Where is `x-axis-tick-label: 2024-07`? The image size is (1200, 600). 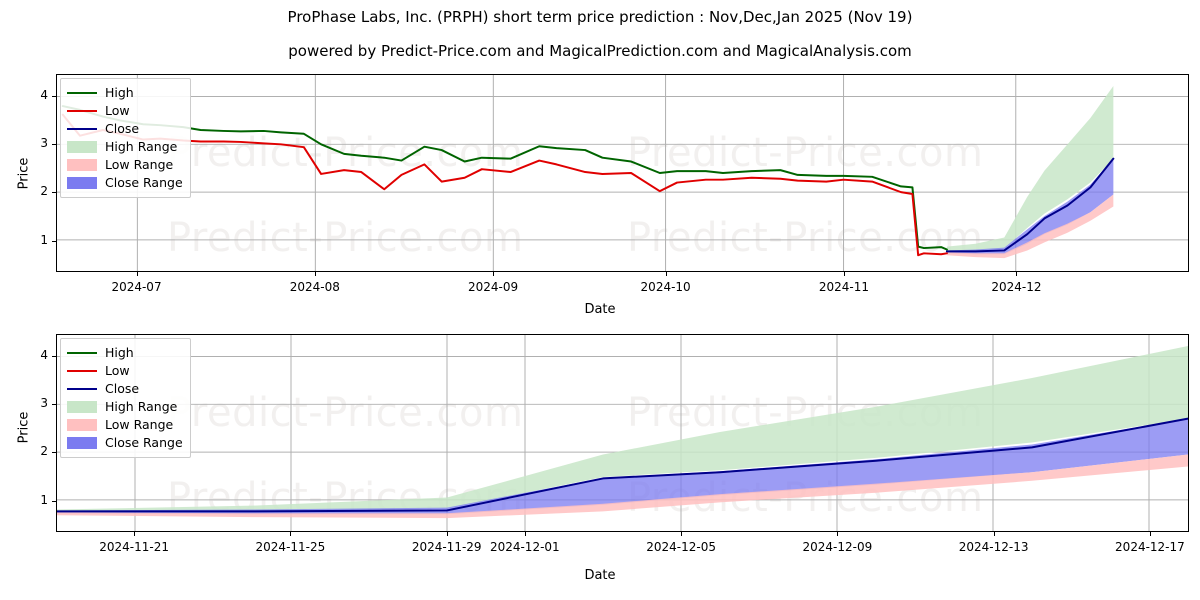
x-axis-tick-label: 2024-07 is located at coordinates (136, 287).